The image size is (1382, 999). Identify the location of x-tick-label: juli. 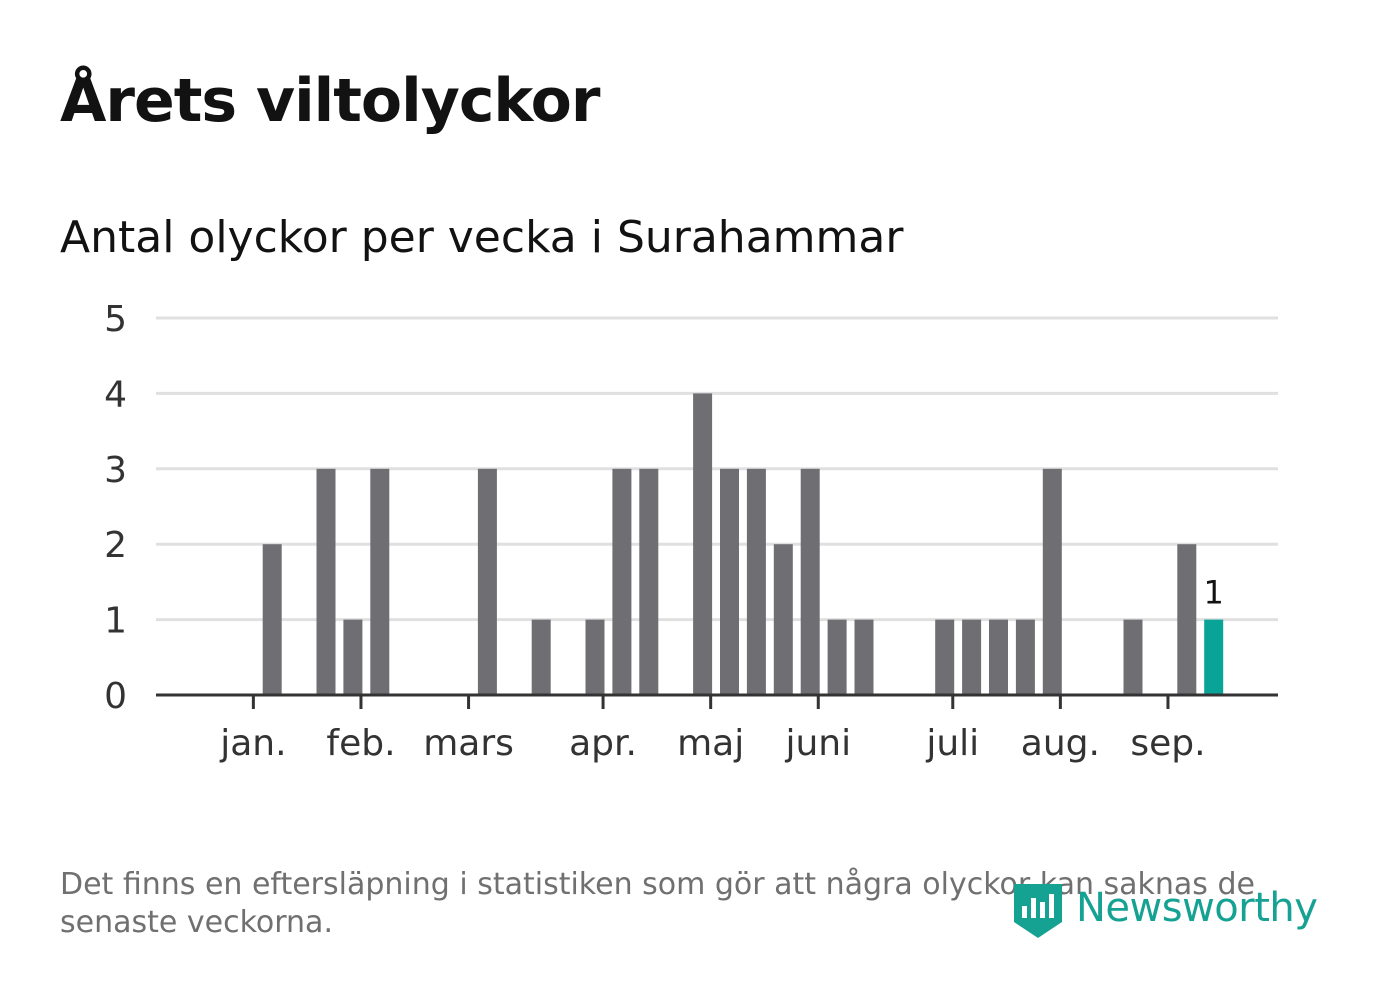
(952, 743).